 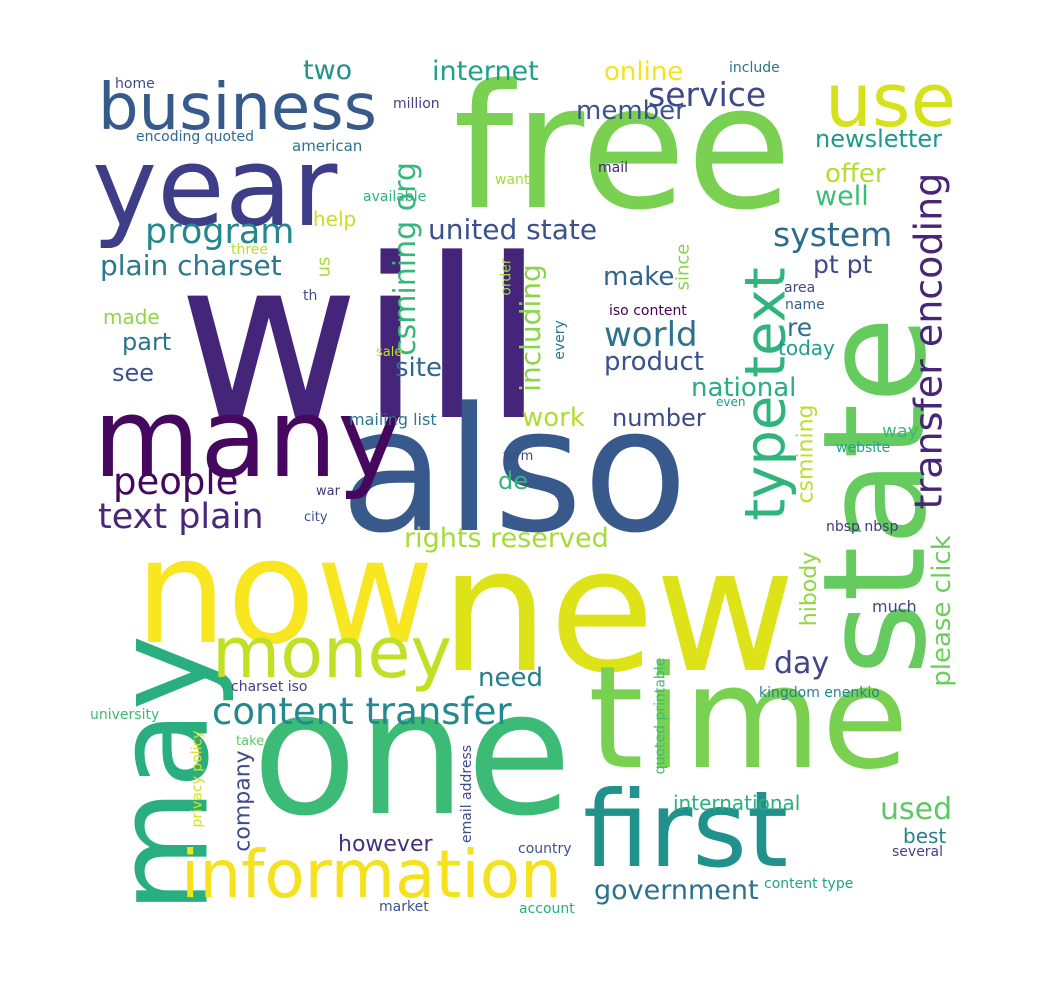 What do you see at coordinates (806, 454) in the screenshot?
I see `word-csmining: csmining` at bounding box center [806, 454].